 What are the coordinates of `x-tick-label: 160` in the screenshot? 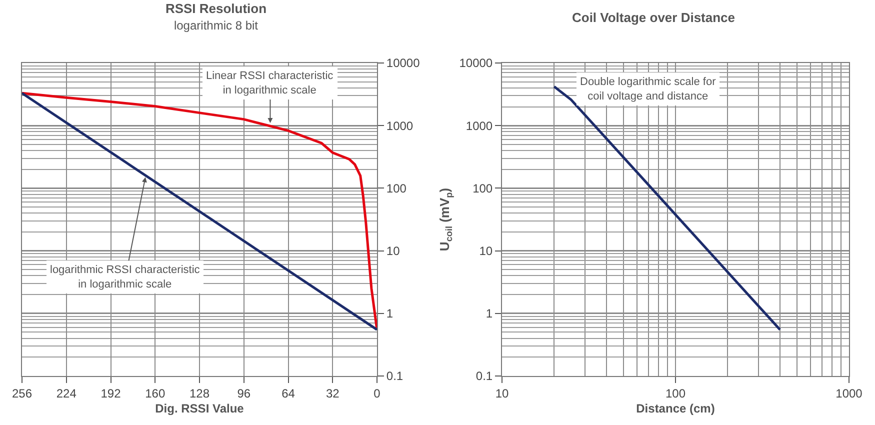 It's located at (155, 393).